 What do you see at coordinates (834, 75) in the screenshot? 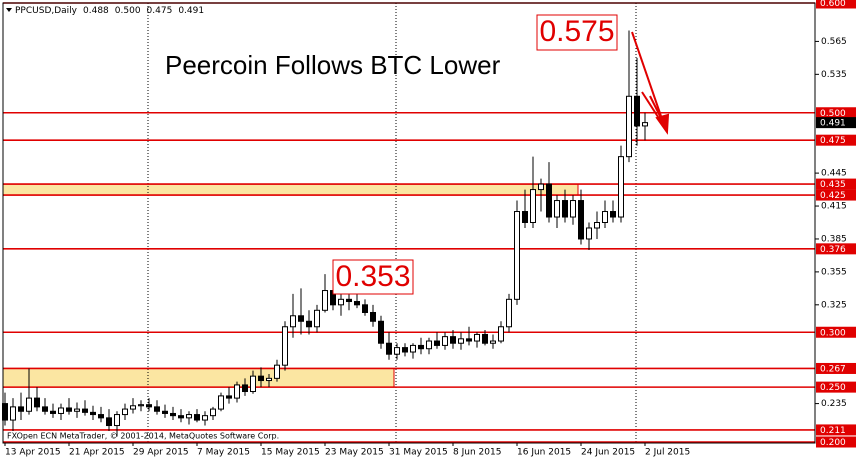
I see `y-tick-label: 0.535` at bounding box center [834, 75].